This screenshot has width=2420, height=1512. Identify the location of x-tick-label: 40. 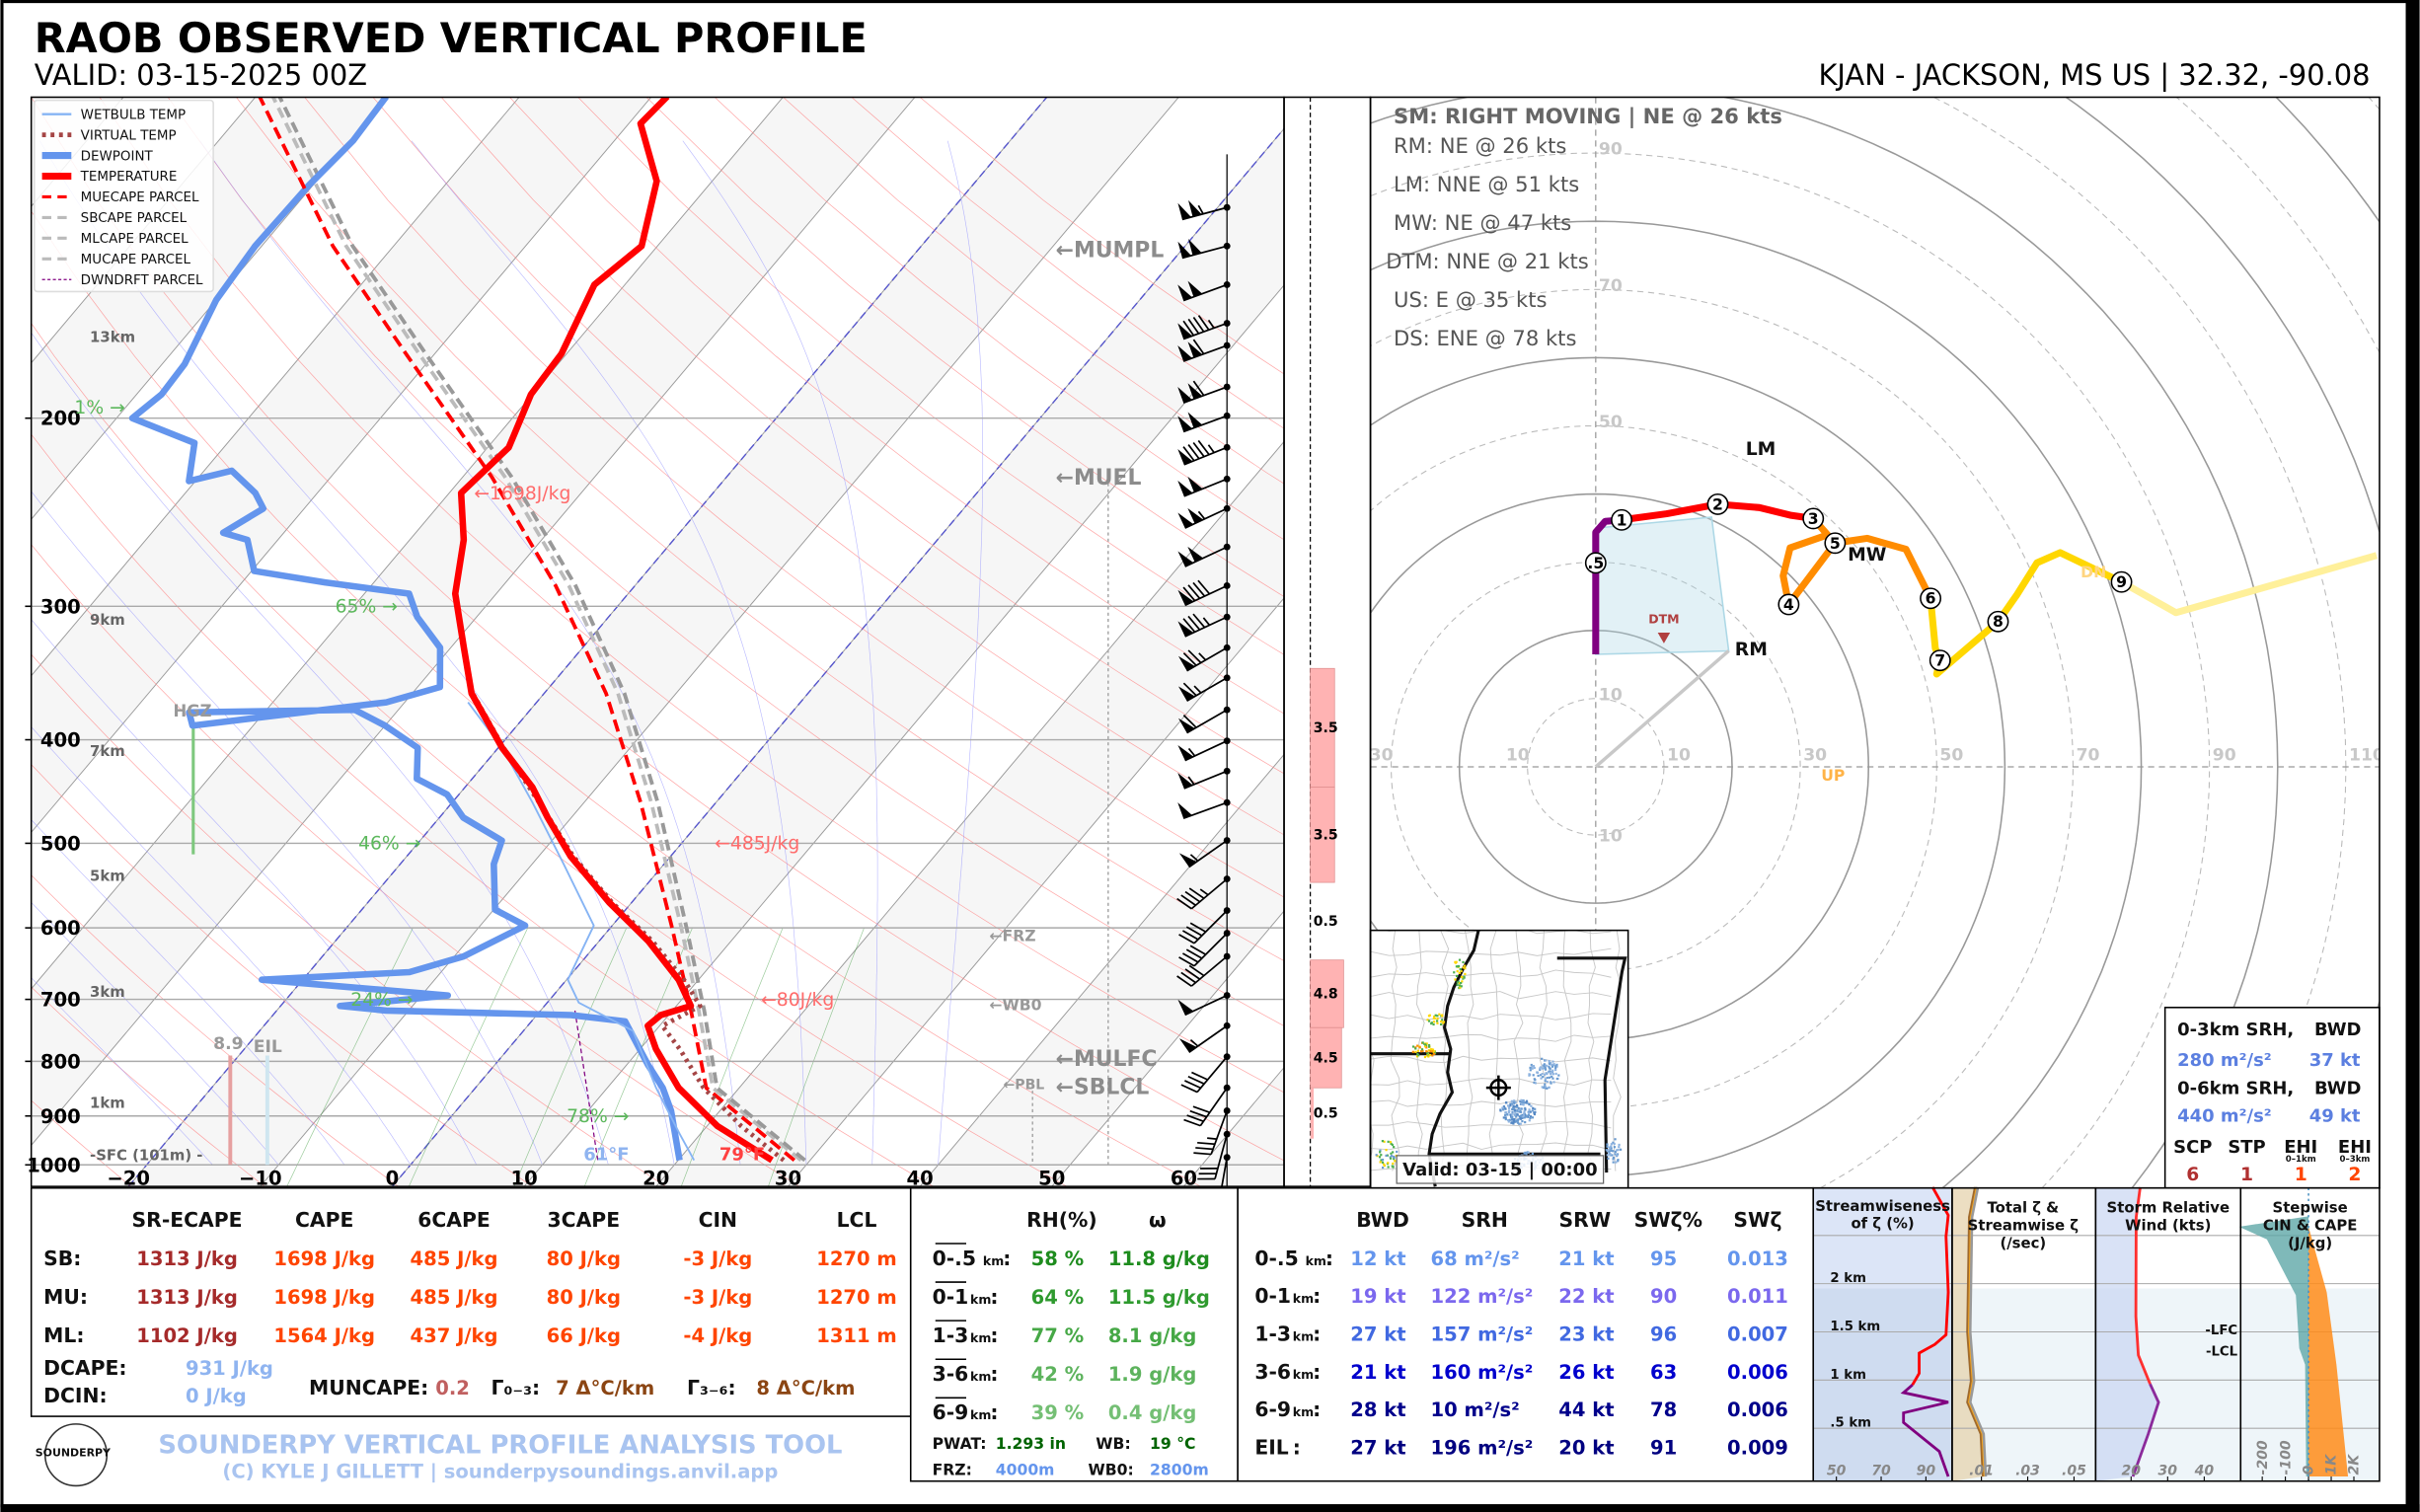
(920, 1179).